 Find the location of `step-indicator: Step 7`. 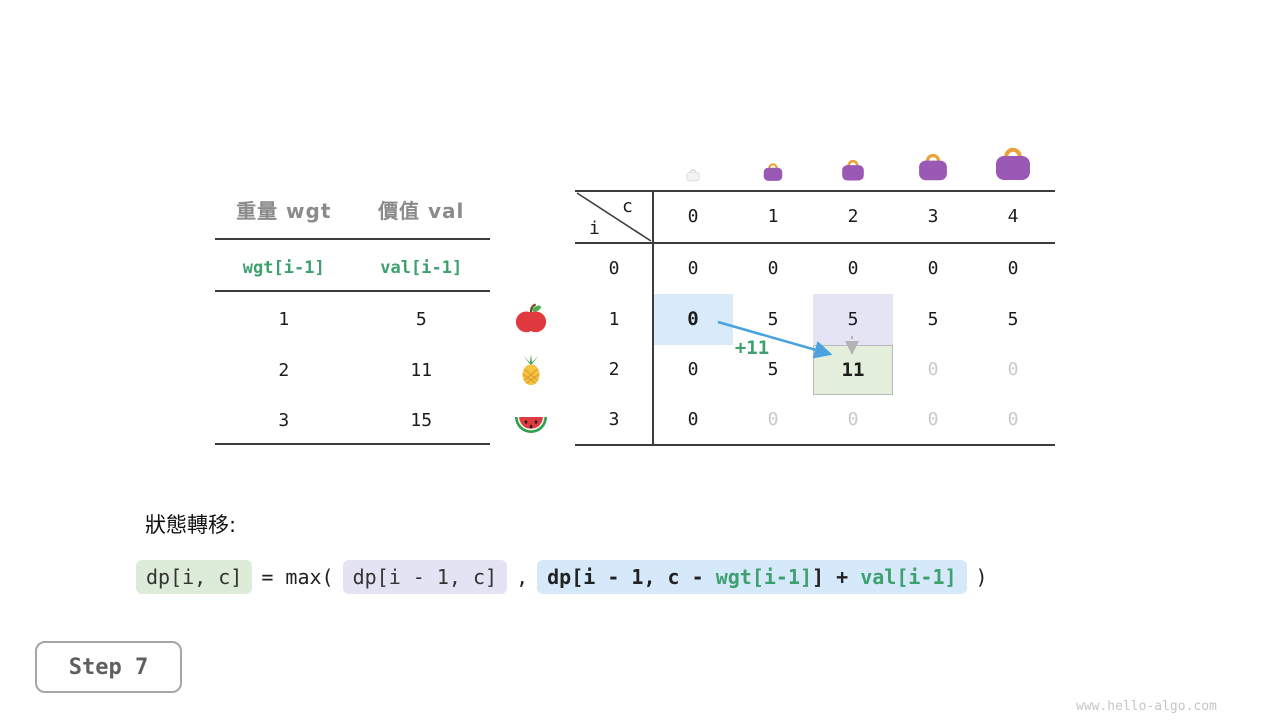

step-indicator: Step 7 is located at coordinates (108, 667).